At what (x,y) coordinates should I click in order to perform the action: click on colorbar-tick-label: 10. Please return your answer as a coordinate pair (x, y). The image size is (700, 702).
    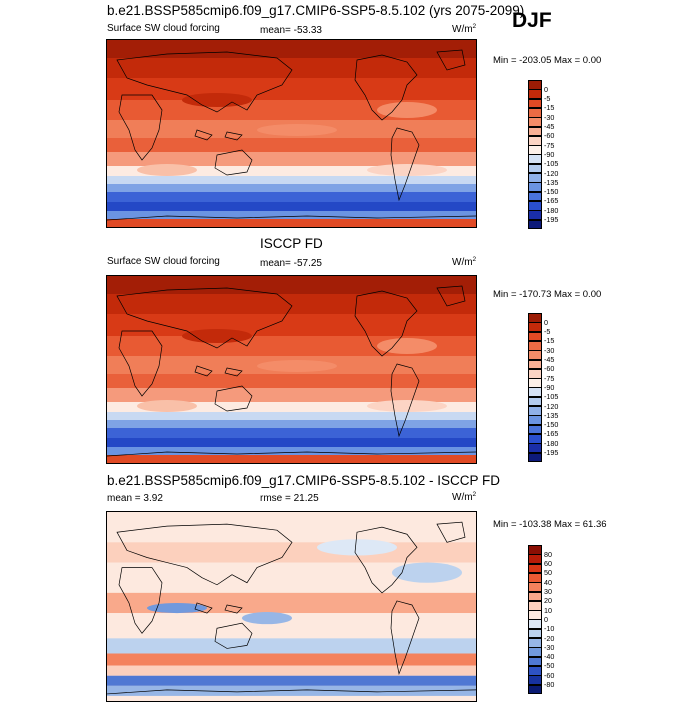
    Looking at the image, I should click on (548, 610).